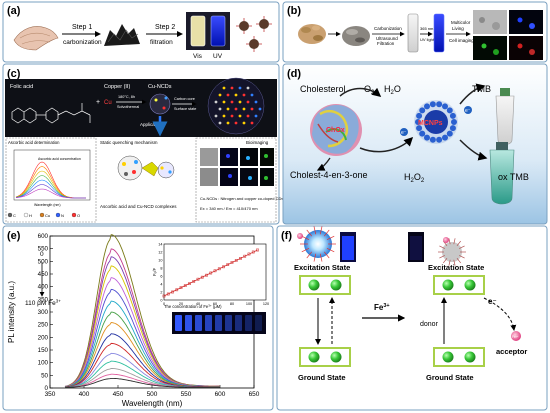 This screenshot has width=550, height=413. What do you see at coordinates (84, 394) in the screenshot?
I see `x-tick-label: 400` at bounding box center [84, 394].